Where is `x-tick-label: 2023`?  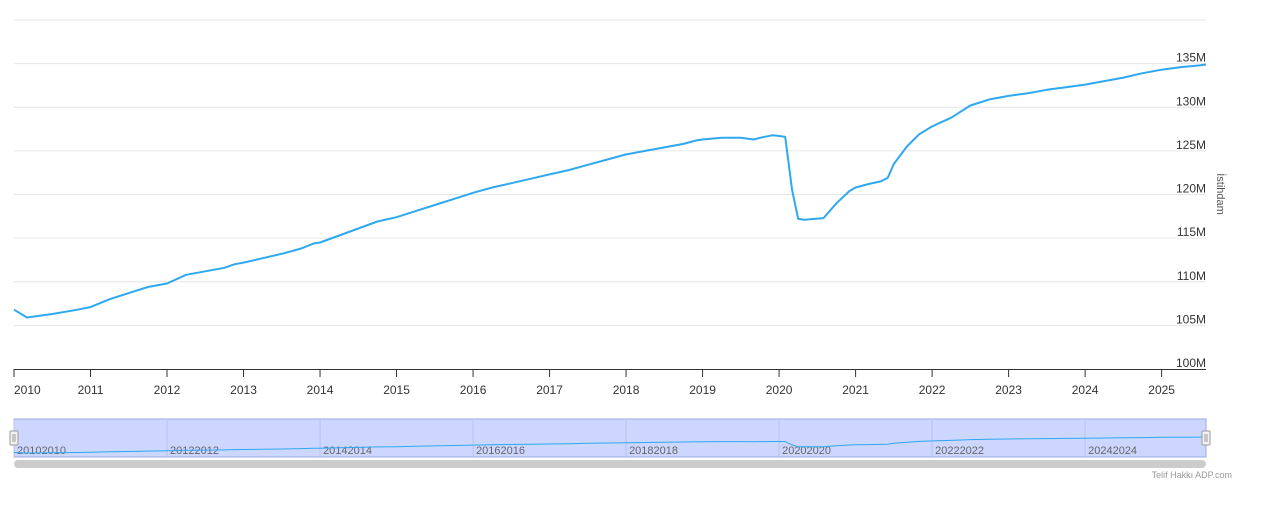
x-tick-label: 2023 is located at coordinates (1008, 390).